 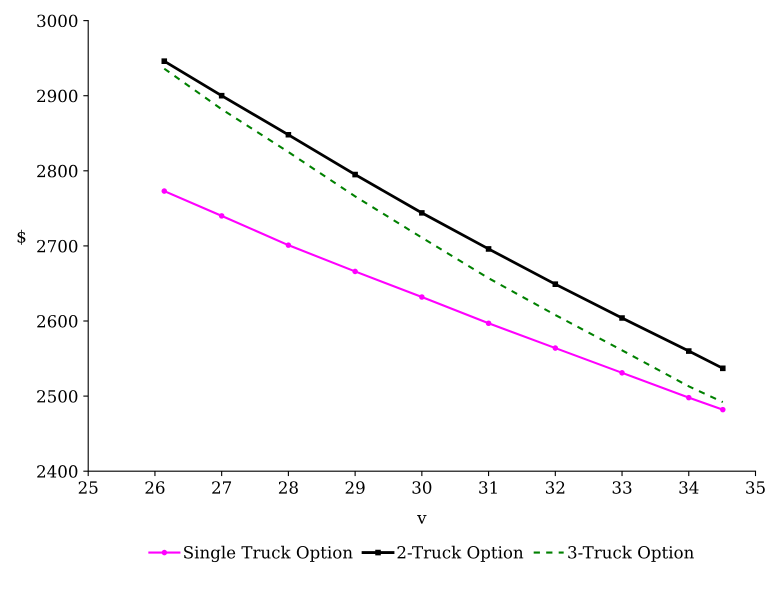 I want to click on y-tick-label: 2800, so click(x=57, y=171).